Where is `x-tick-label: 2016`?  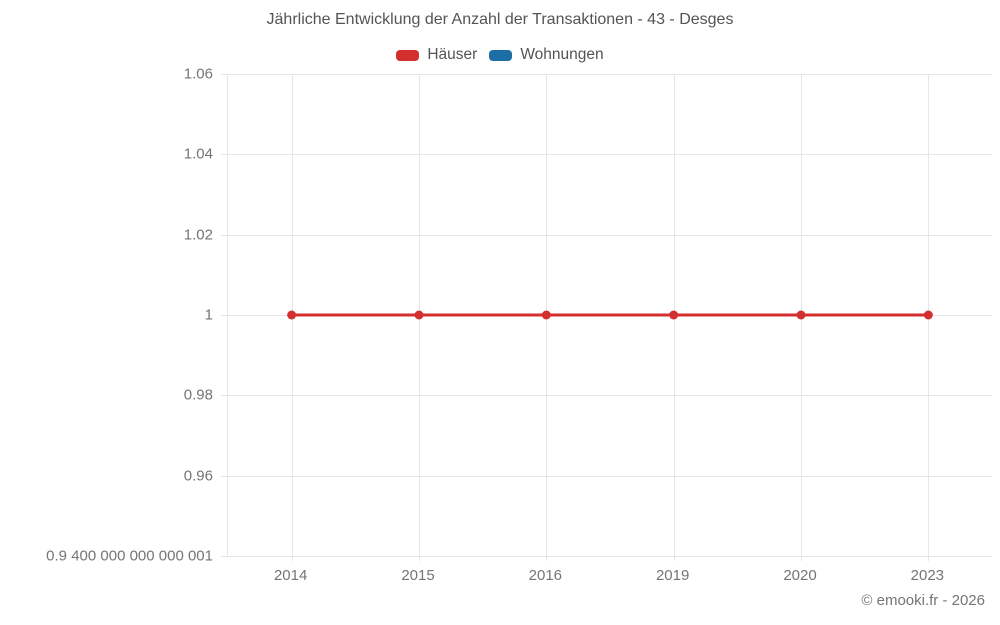
x-tick-label: 2016 is located at coordinates (545, 575).